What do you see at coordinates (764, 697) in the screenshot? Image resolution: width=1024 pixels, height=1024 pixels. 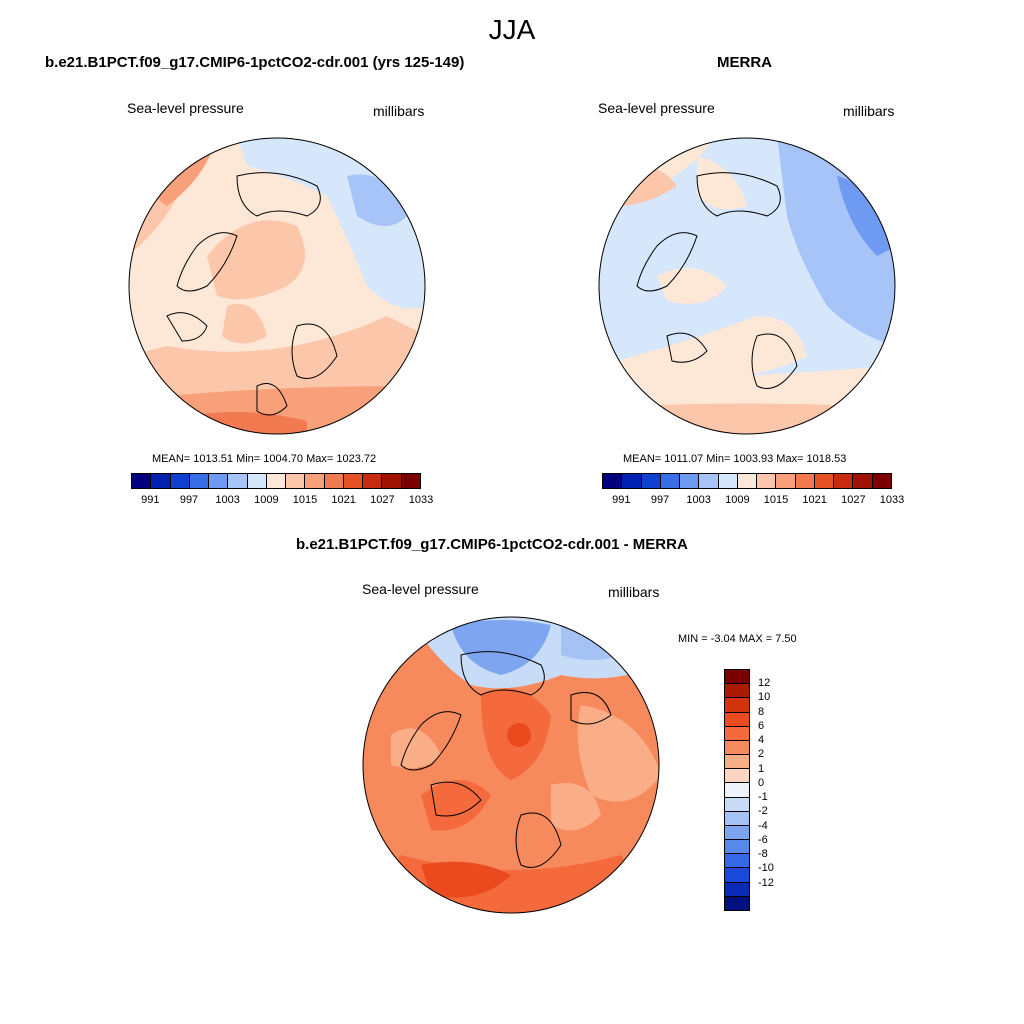 I see `diff-colorbar-tick-label: 10` at bounding box center [764, 697].